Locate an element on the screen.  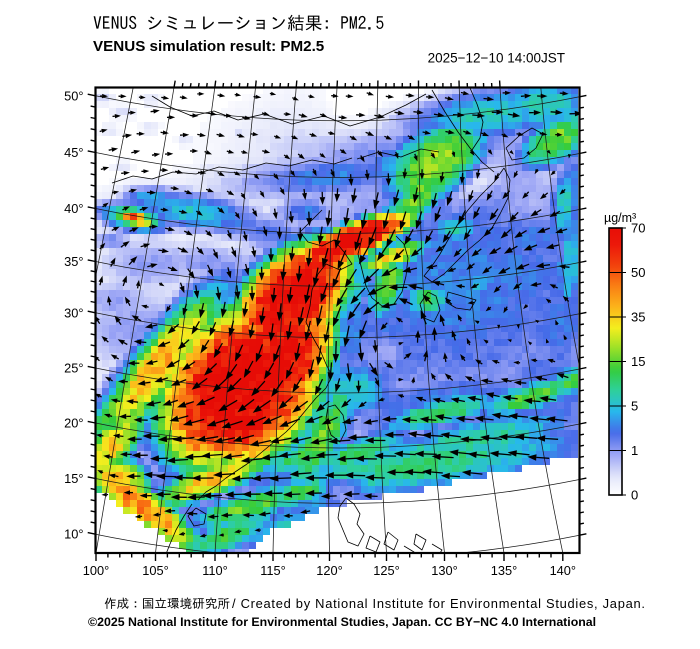
svg-text: 115° is located at coordinates (273, 570).